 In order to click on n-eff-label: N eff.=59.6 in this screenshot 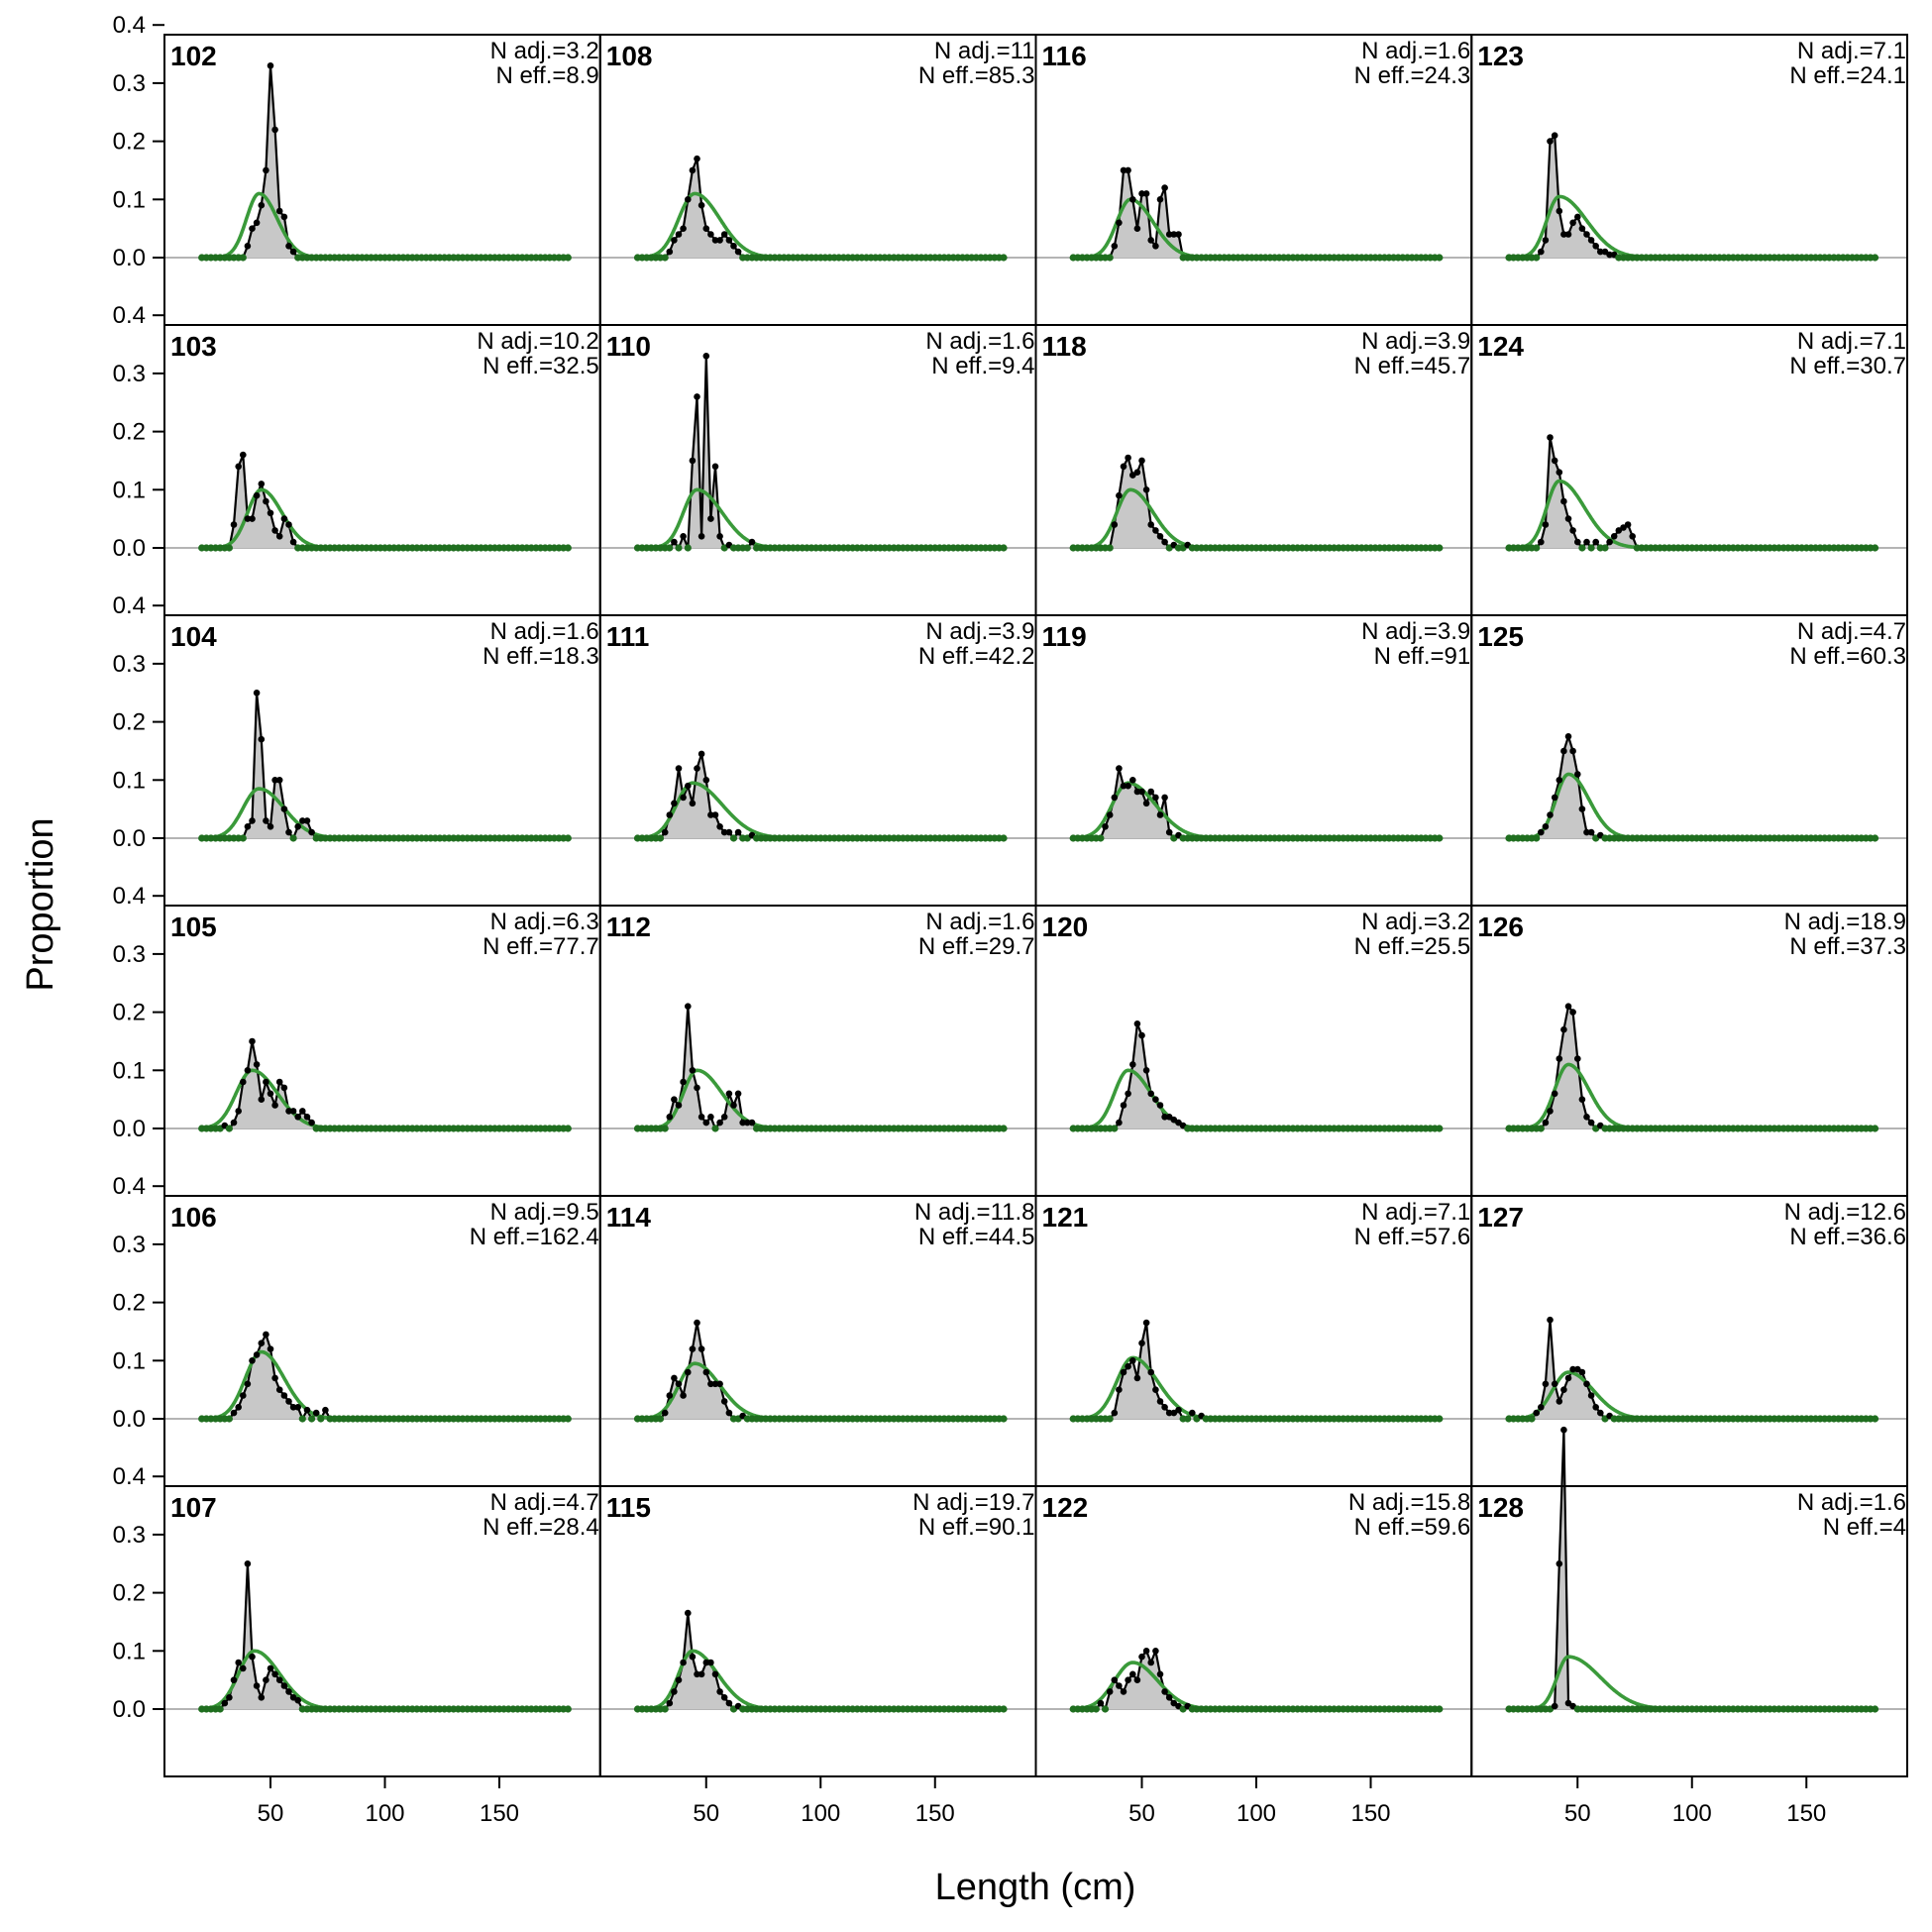, I will do `click(1412, 1527)`.